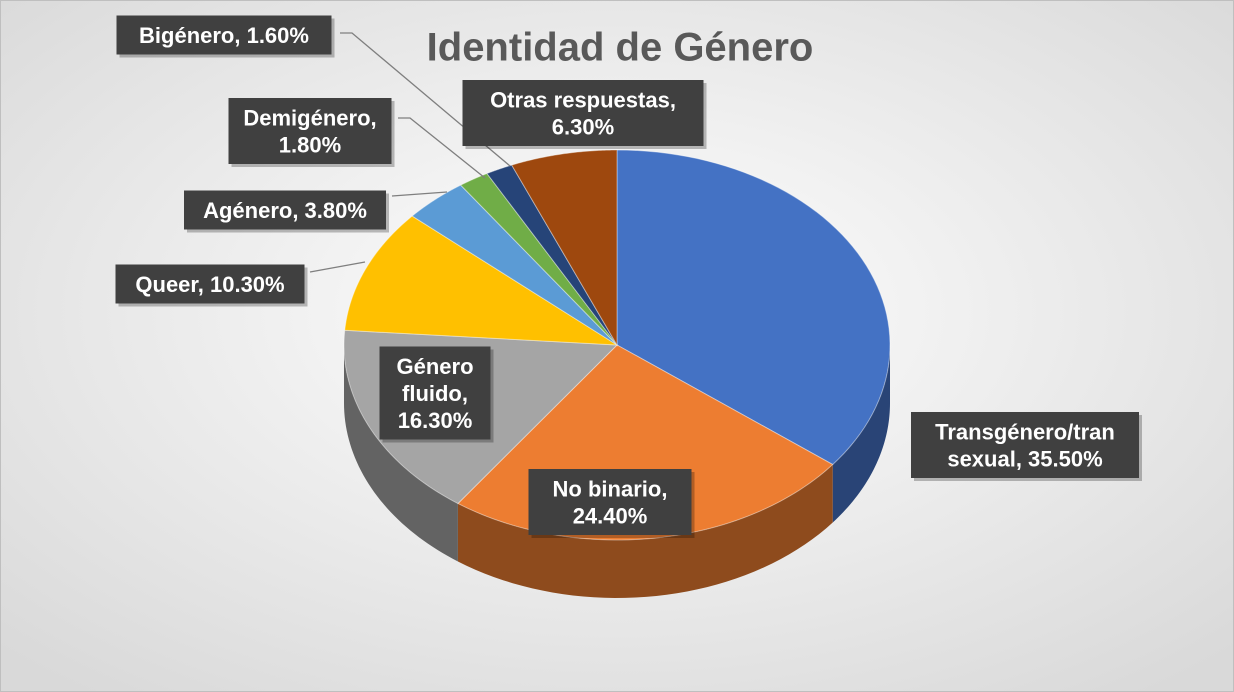 The image size is (1234, 692). Describe the element at coordinates (620, 48) in the screenshot. I see `chart-title: Identidad de Género` at that location.